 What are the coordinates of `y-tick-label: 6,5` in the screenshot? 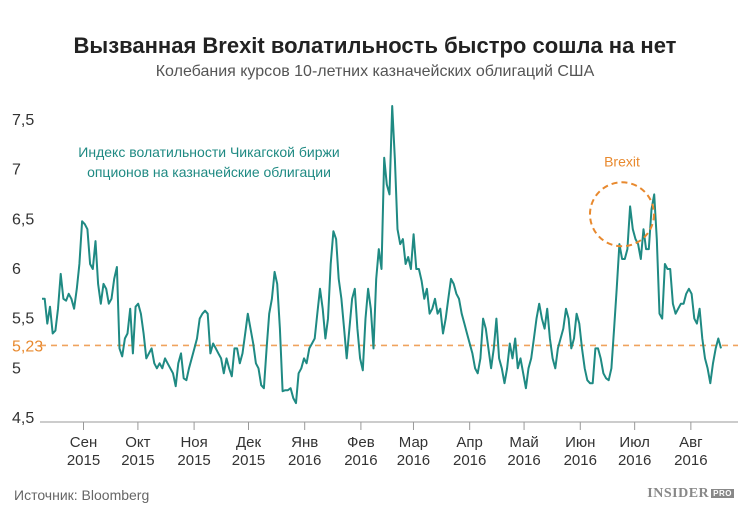 It's located at (23, 219).